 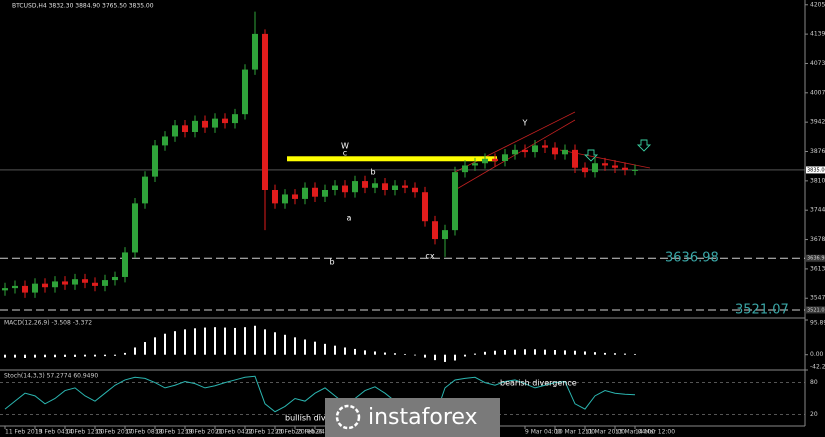 I want to click on x-tick-label: 22 Feb 12:00, so click(x=265, y=432).